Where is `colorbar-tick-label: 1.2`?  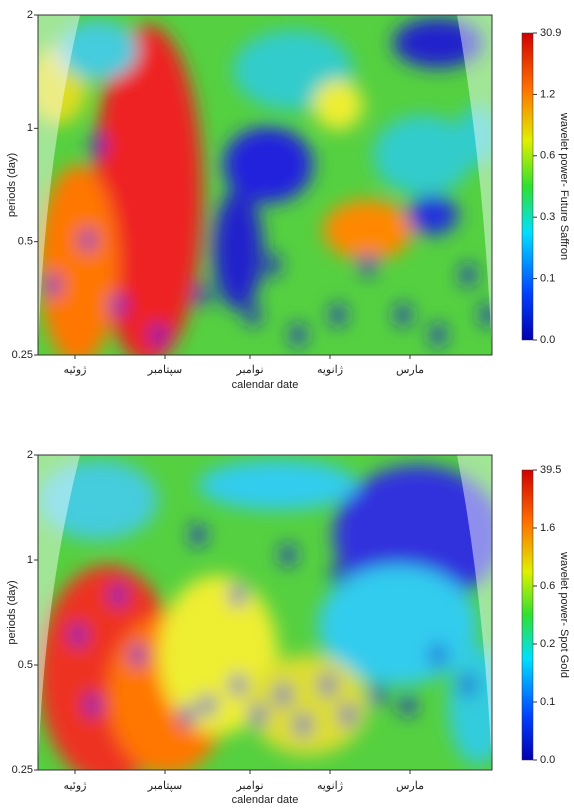
colorbar-tick-label: 1.2 is located at coordinates (547, 94).